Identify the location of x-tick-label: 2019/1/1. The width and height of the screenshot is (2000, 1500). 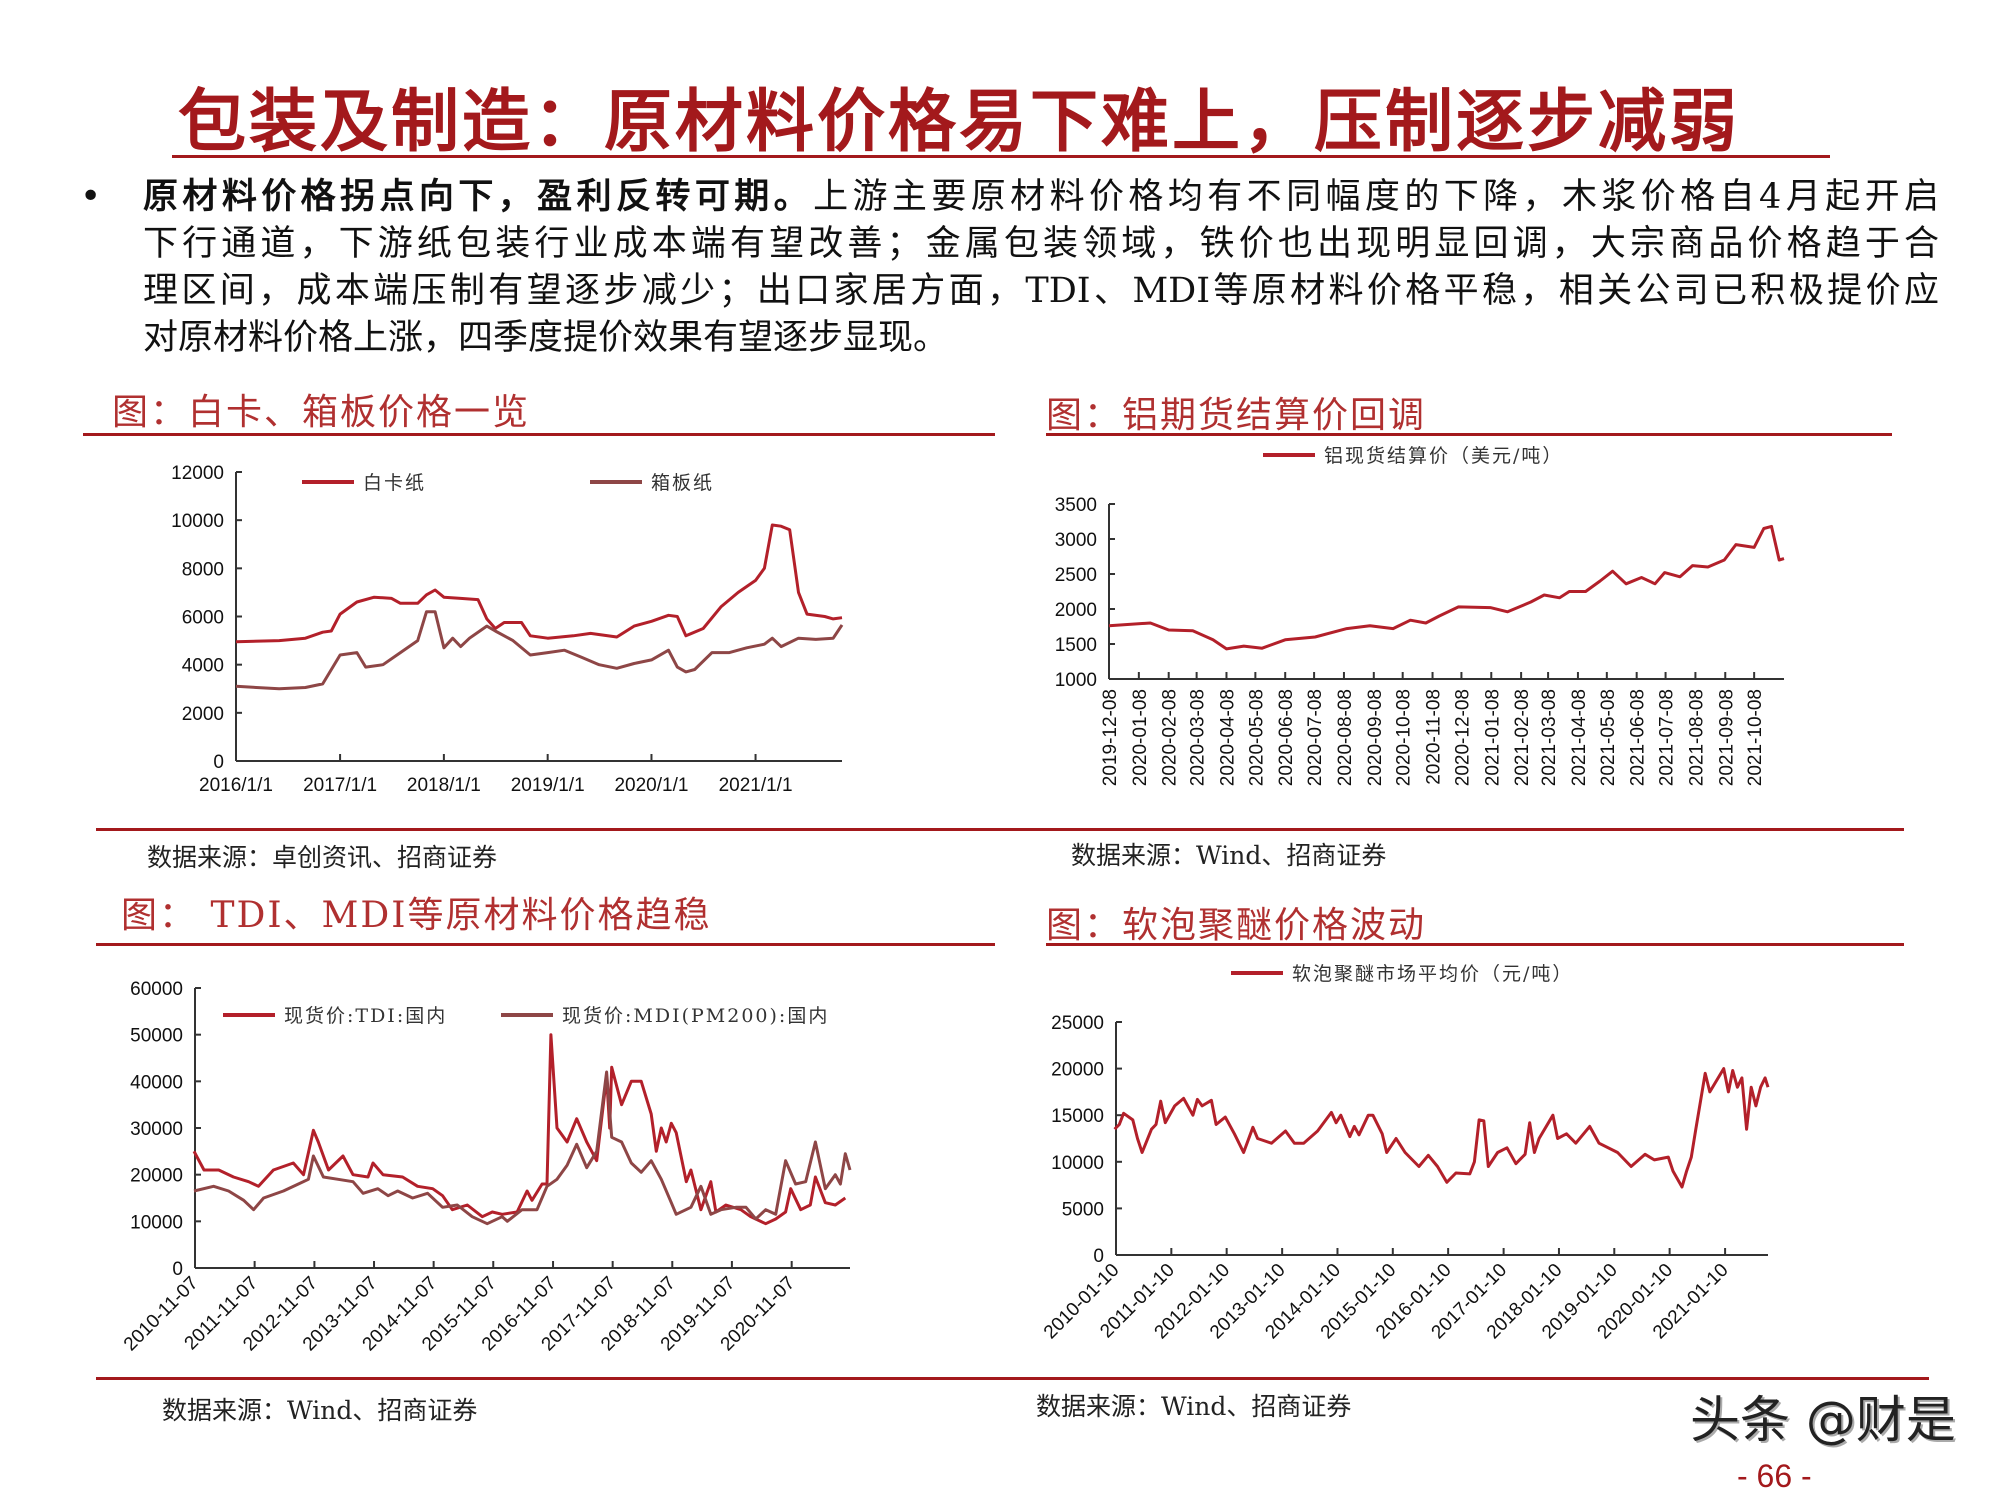
(548, 785).